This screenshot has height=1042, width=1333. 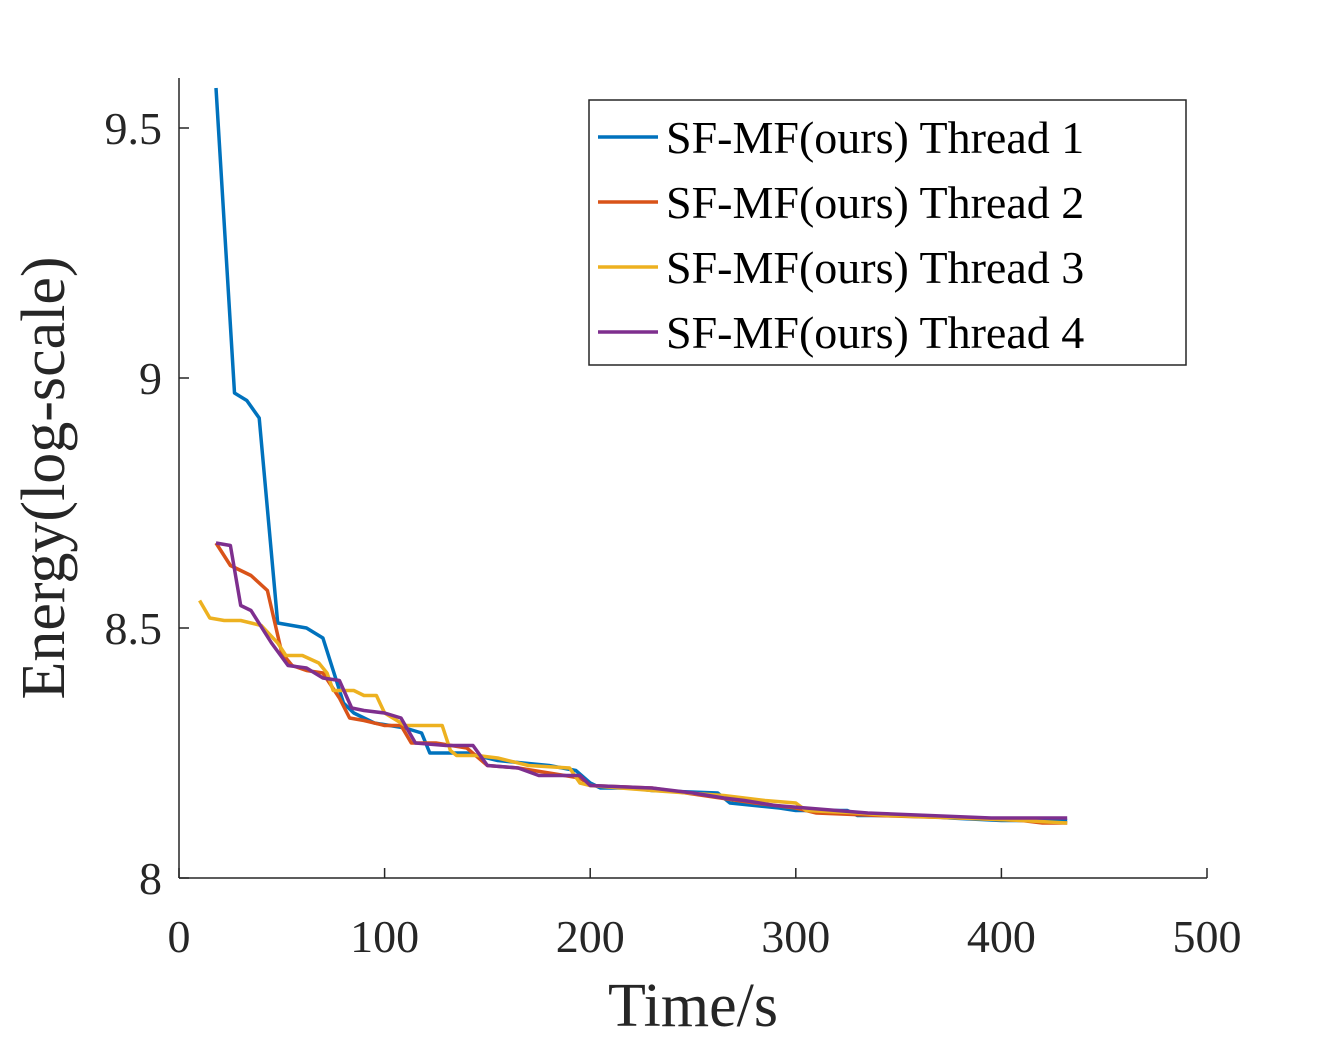 I want to click on legend-label-thread-1: SF-MF(ours) Thread 1, so click(x=875, y=137).